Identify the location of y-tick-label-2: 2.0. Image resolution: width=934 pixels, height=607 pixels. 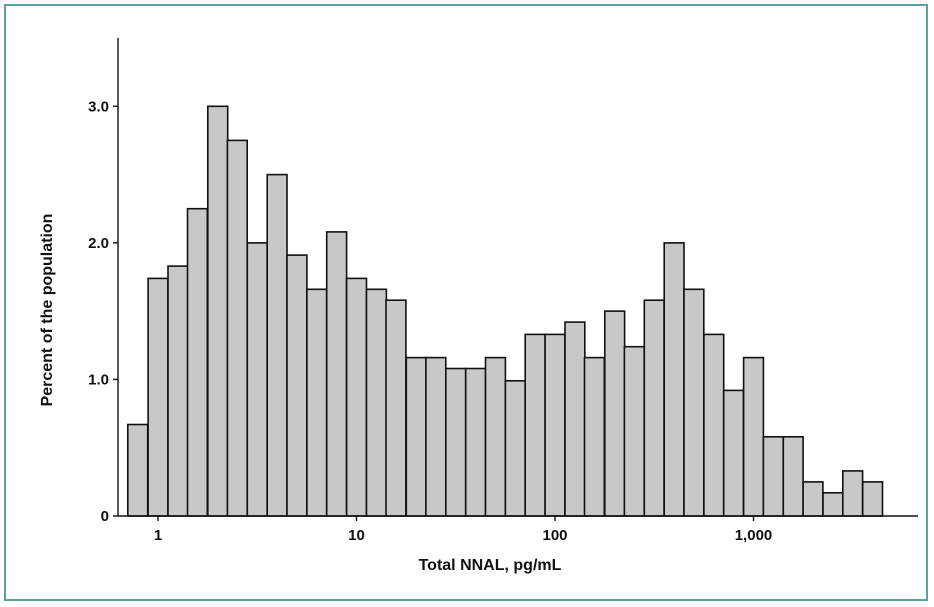
(98, 243).